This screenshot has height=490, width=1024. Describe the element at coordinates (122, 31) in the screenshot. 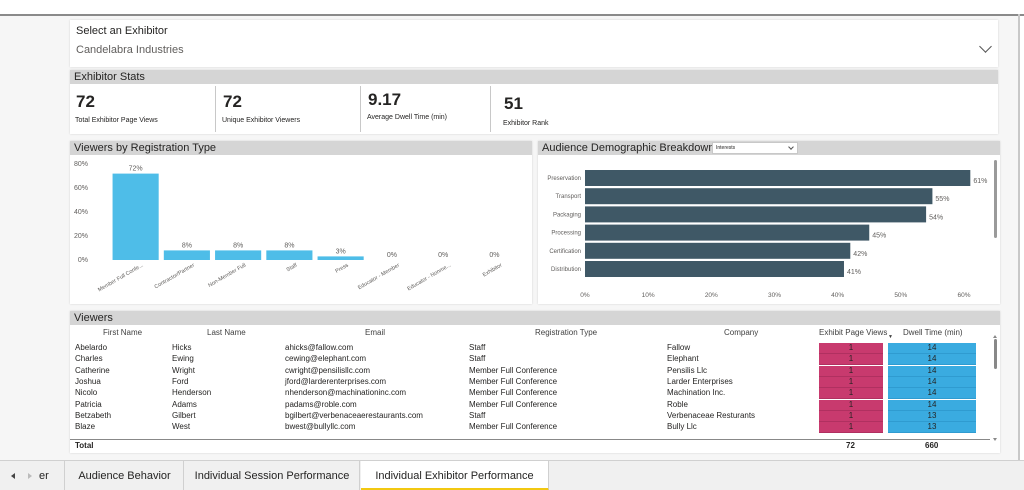

I see `slicer-title: Select an Exhibitor` at that location.